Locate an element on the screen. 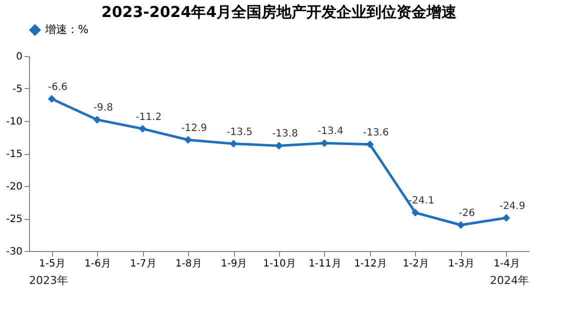 This screenshot has width=576, height=327. data-label: -11.2 is located at coordinates (149, 117).